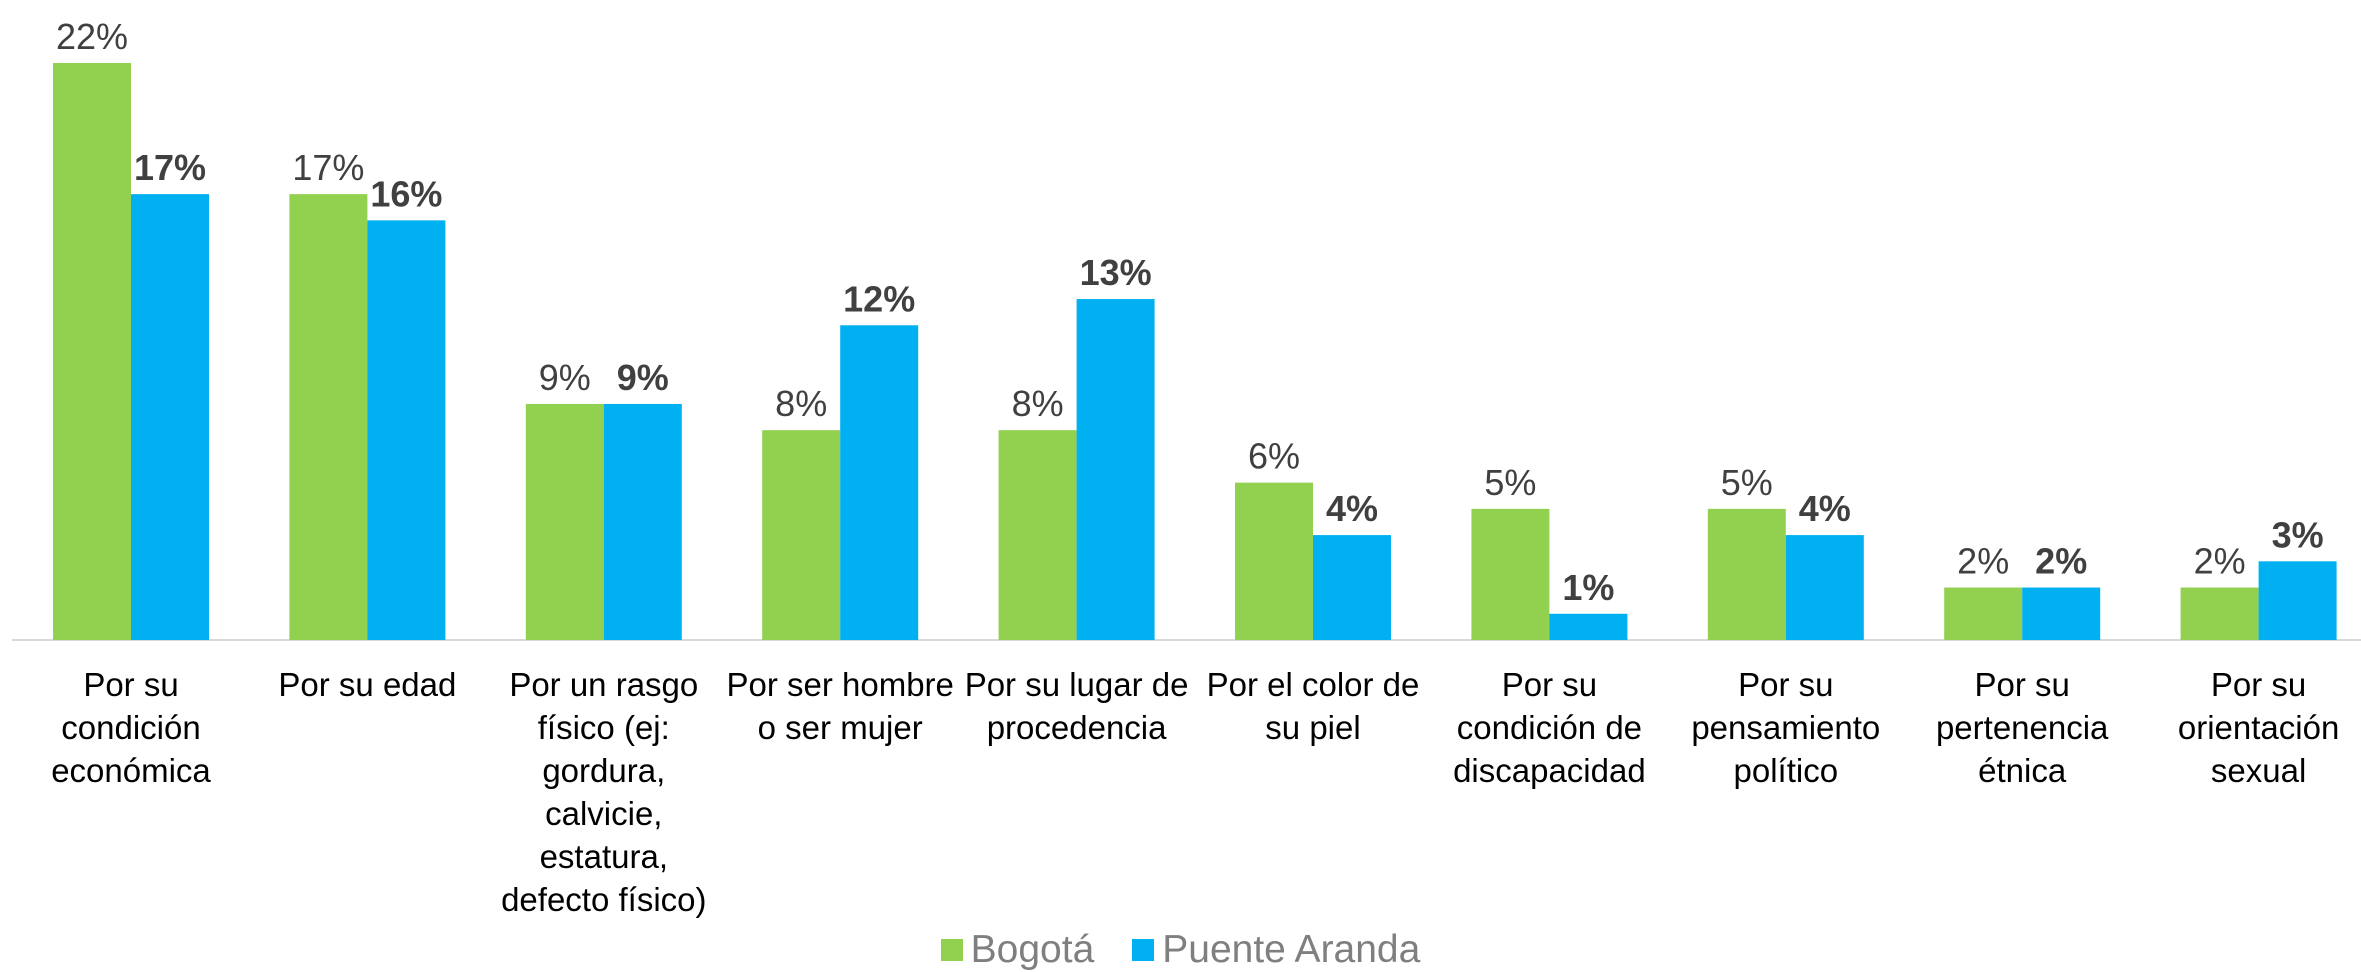 The image size is (2361, 972). What do you see at coordinates (131, 727) in the screenshot?
I see `x-tick-label: Por su condición económica` at bounding box center [131, 727].